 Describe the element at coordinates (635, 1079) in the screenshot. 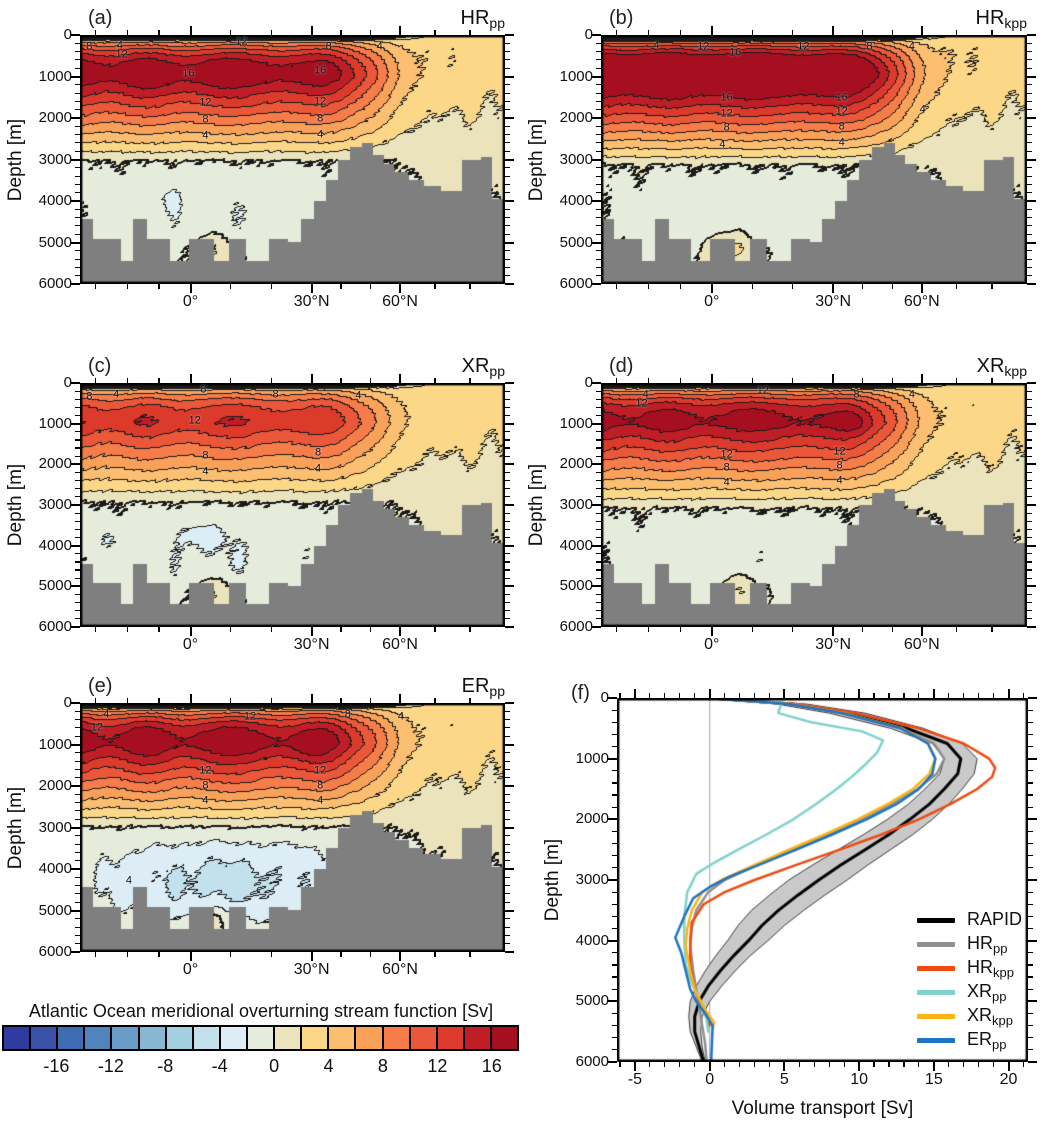

I see `x-tick-label: -5` at that location.